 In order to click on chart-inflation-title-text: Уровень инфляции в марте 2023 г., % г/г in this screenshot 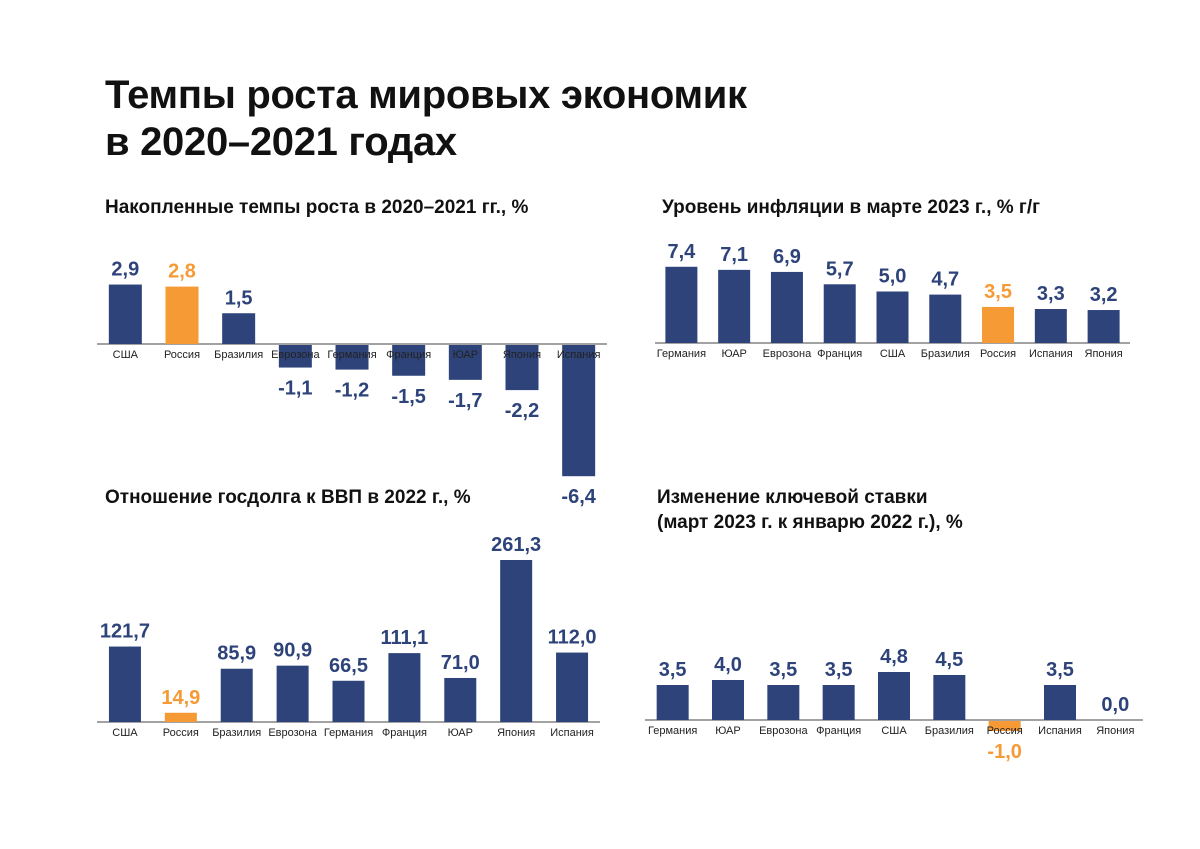, I will do `click(851, 207)`.